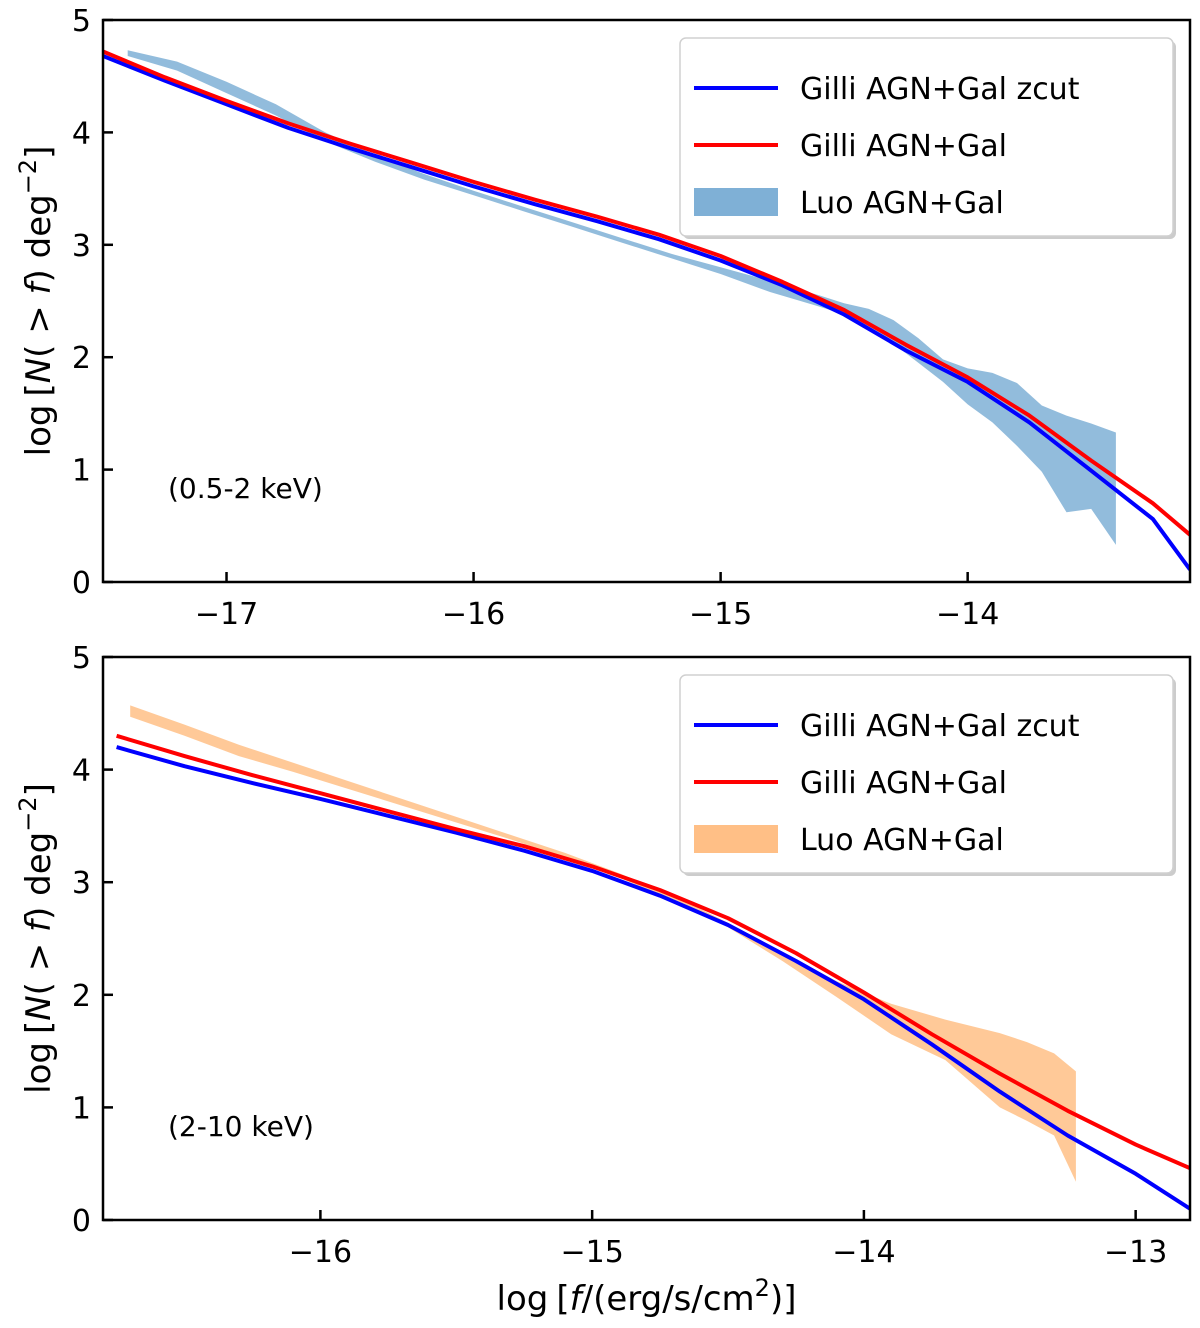 The height and width of the screenshot is (1328, 1200). Describe the element at coordinates (1135, 1252) in the screenshot. I see `x-tick-label: −13` at that location.